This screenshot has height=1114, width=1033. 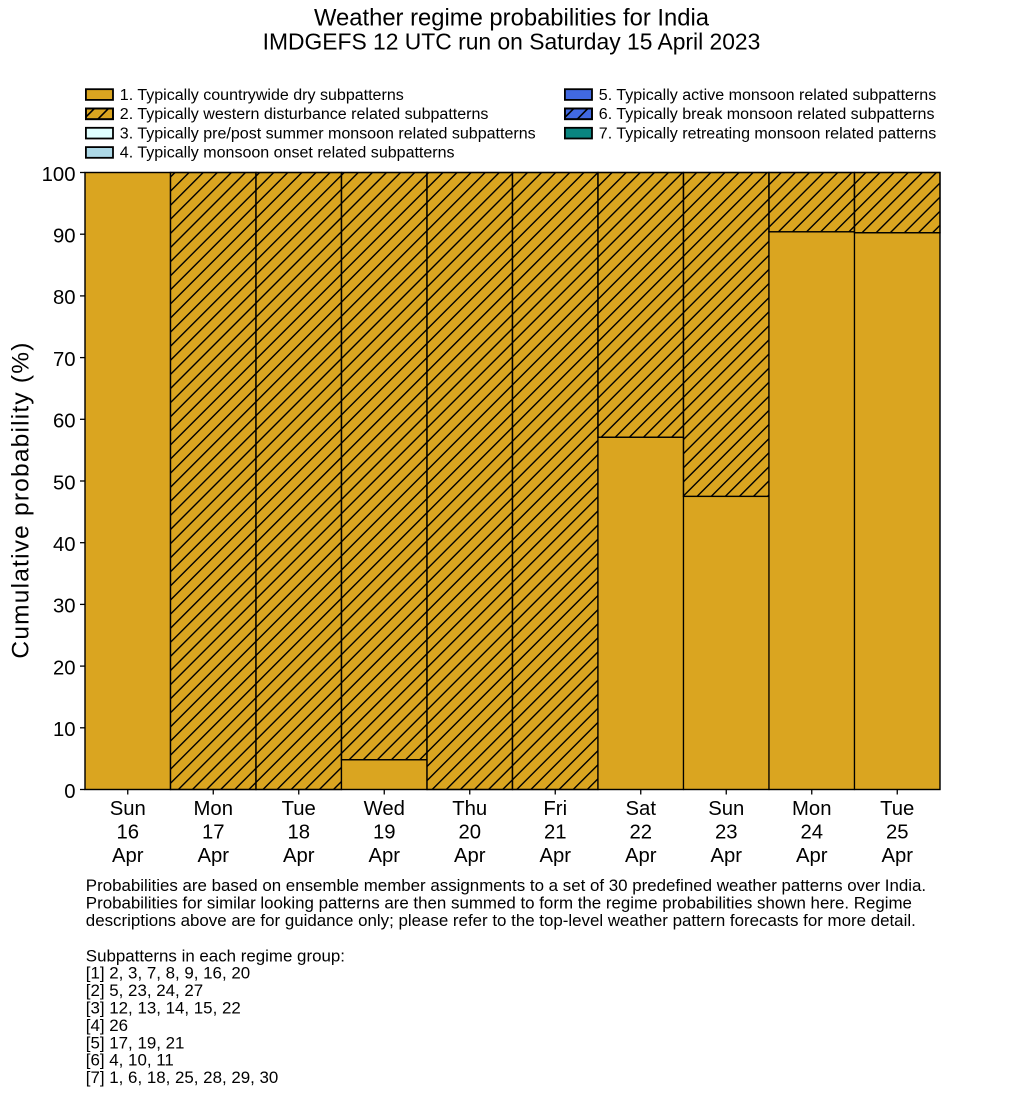 I want to click on svg-text: 17, so click(x=213, y=833).